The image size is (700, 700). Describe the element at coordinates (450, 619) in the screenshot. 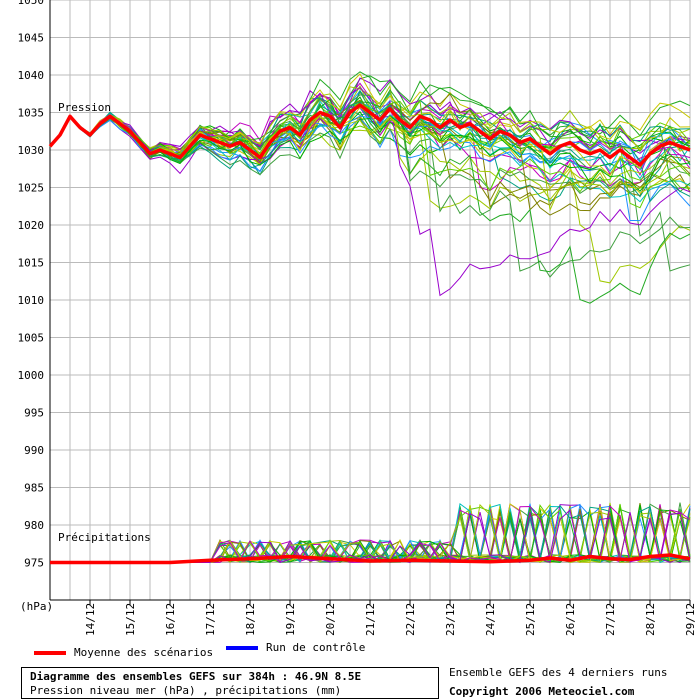

I see `x-tick-label: 23/12` at that location.